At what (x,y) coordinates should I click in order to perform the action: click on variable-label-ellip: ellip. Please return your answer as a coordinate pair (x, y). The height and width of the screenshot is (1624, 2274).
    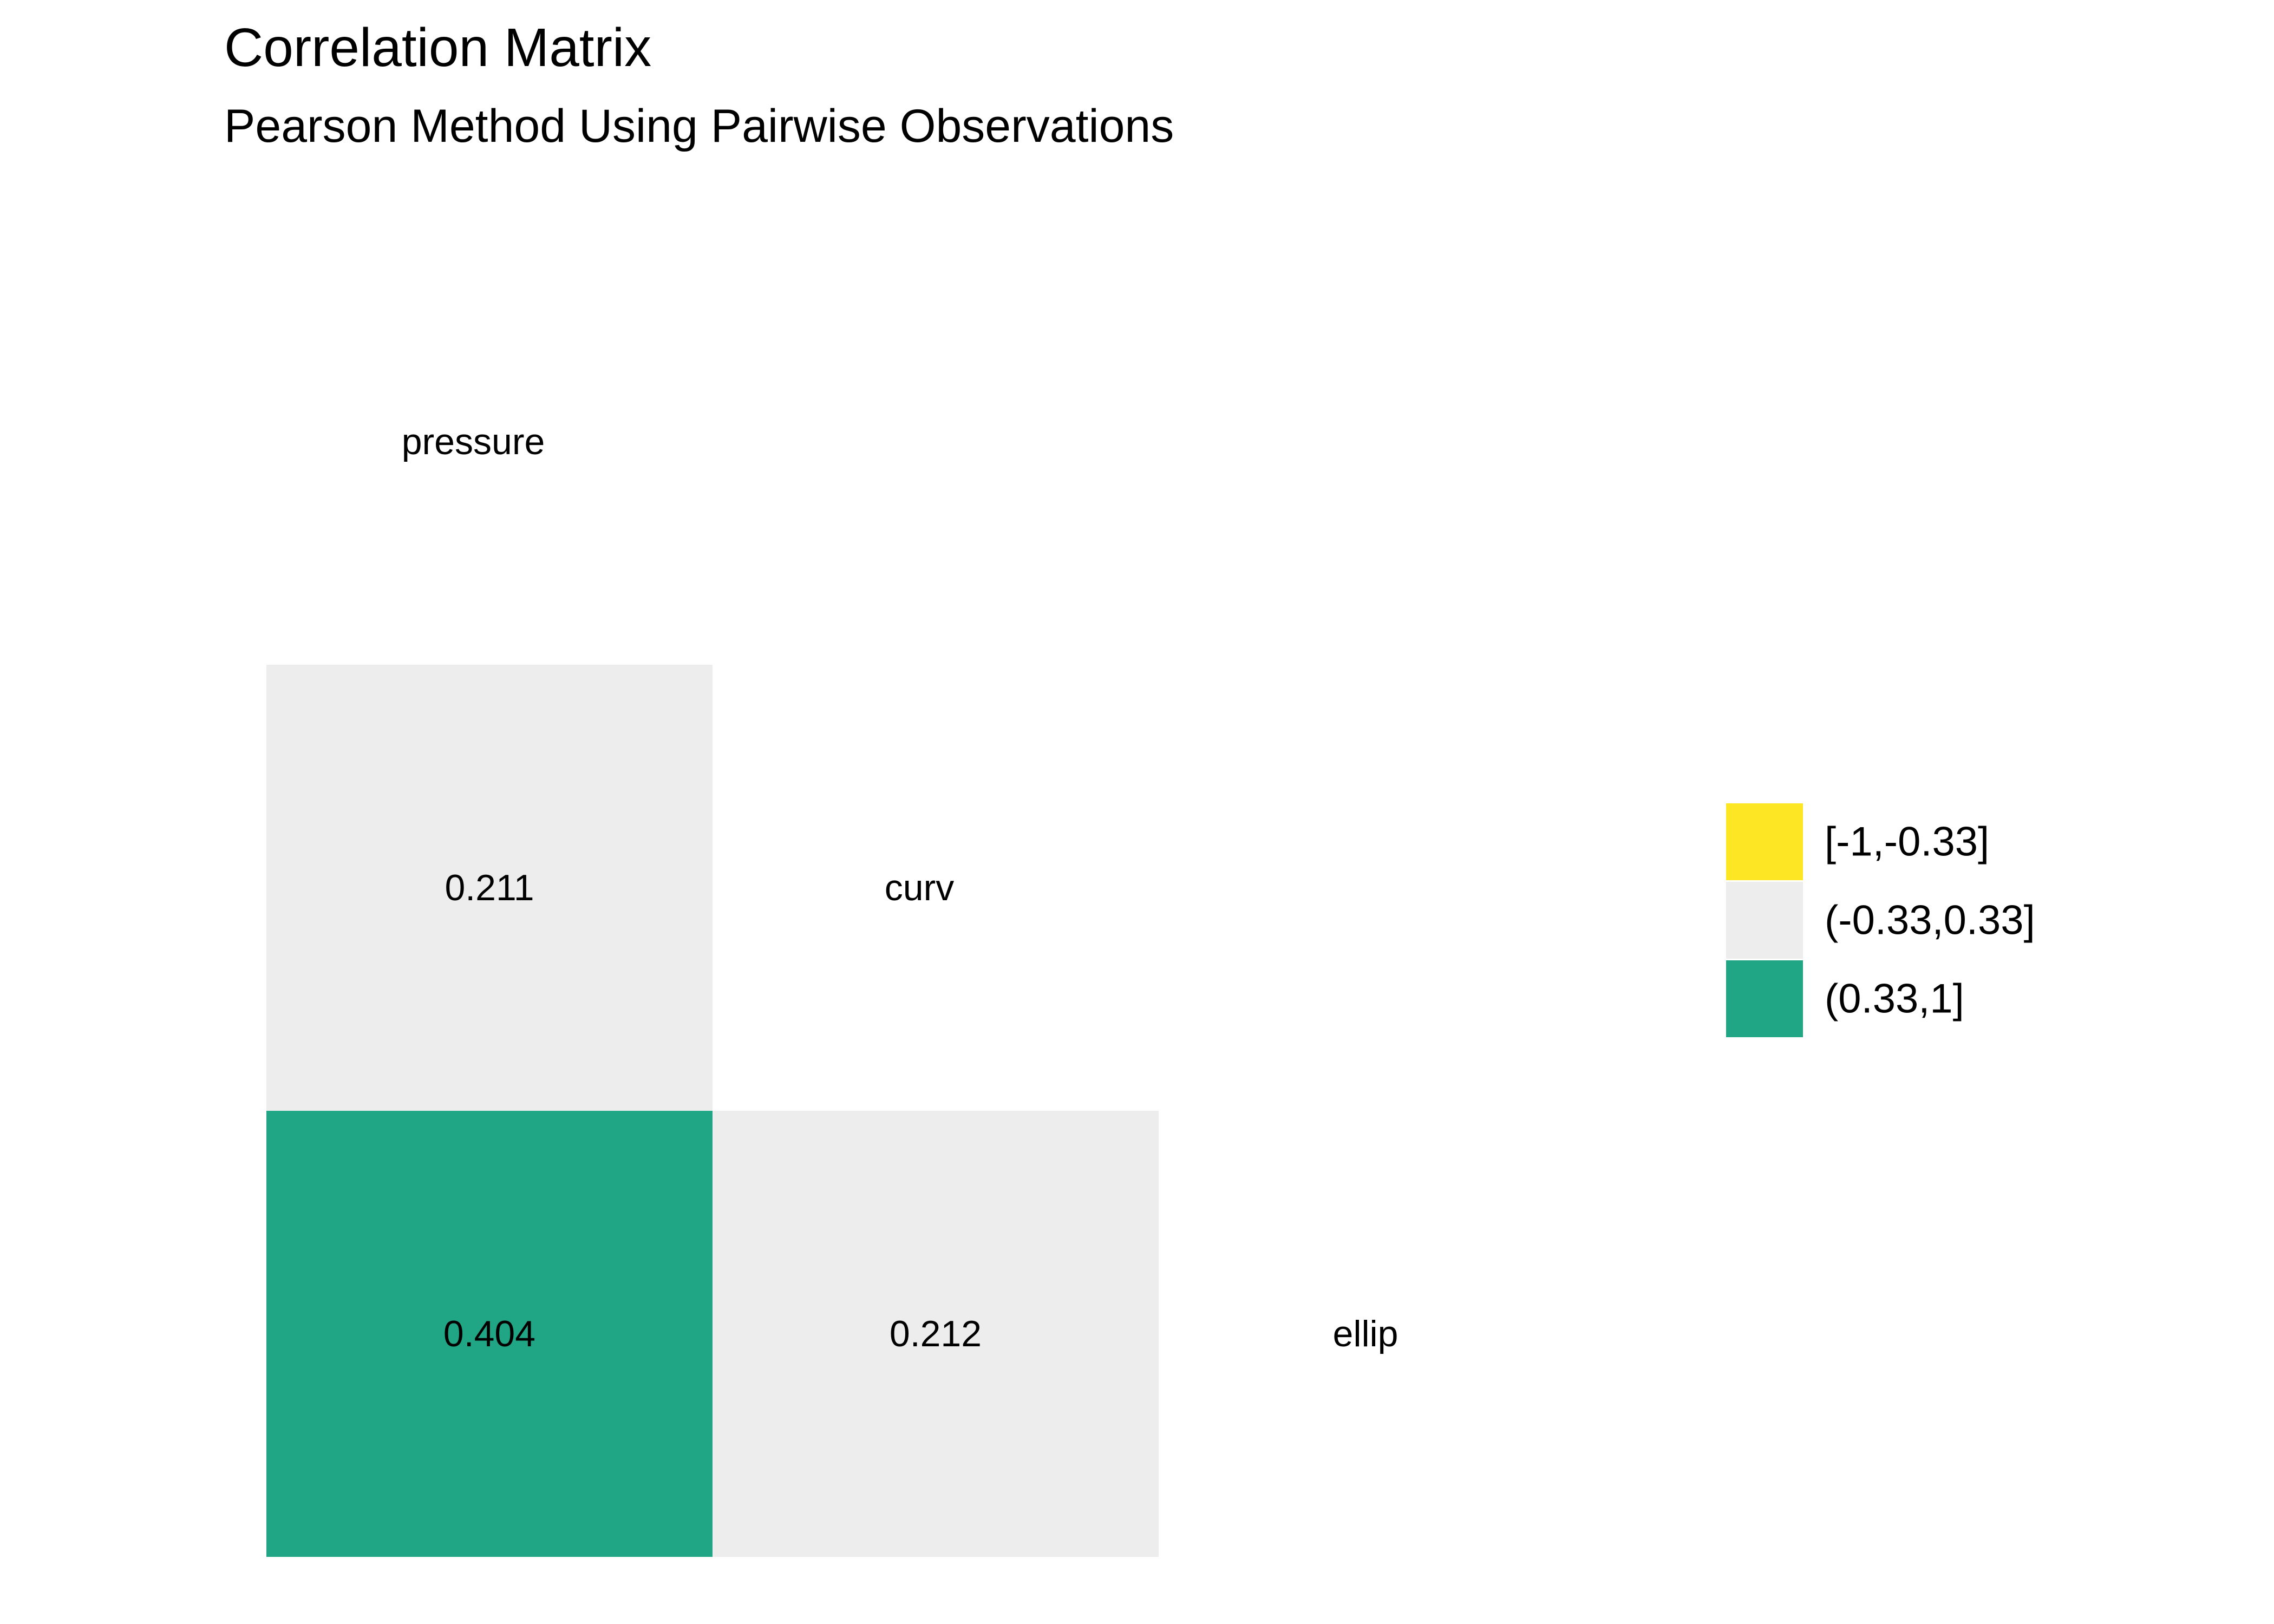
    Looking at the image, I should click on (1366, 1333).